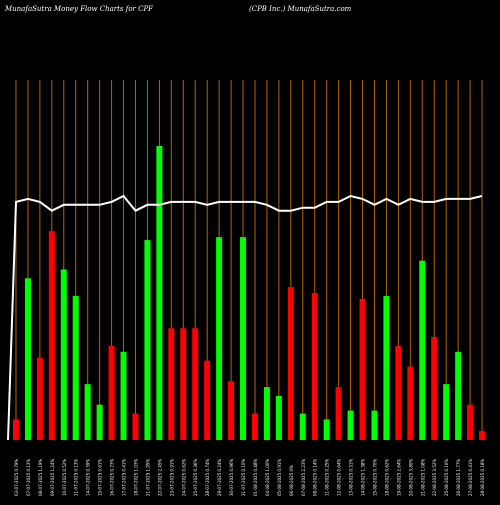  What do you see at coordinates (135, 477) in the screenshot?
I see `x-tick-label: 18-07-2025 1.03%` at bounding box center [135, 477].